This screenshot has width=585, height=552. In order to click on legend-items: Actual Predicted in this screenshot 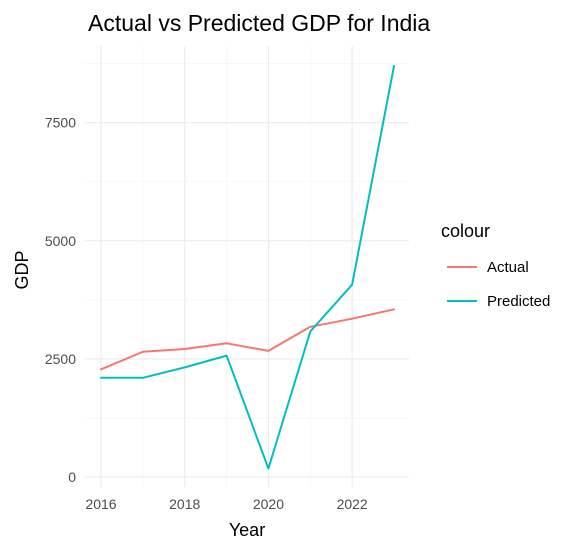, I will do `click(498, 284)`.